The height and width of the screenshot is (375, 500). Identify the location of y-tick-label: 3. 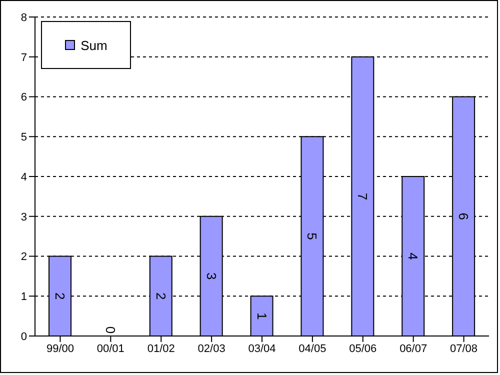
(23, 217).